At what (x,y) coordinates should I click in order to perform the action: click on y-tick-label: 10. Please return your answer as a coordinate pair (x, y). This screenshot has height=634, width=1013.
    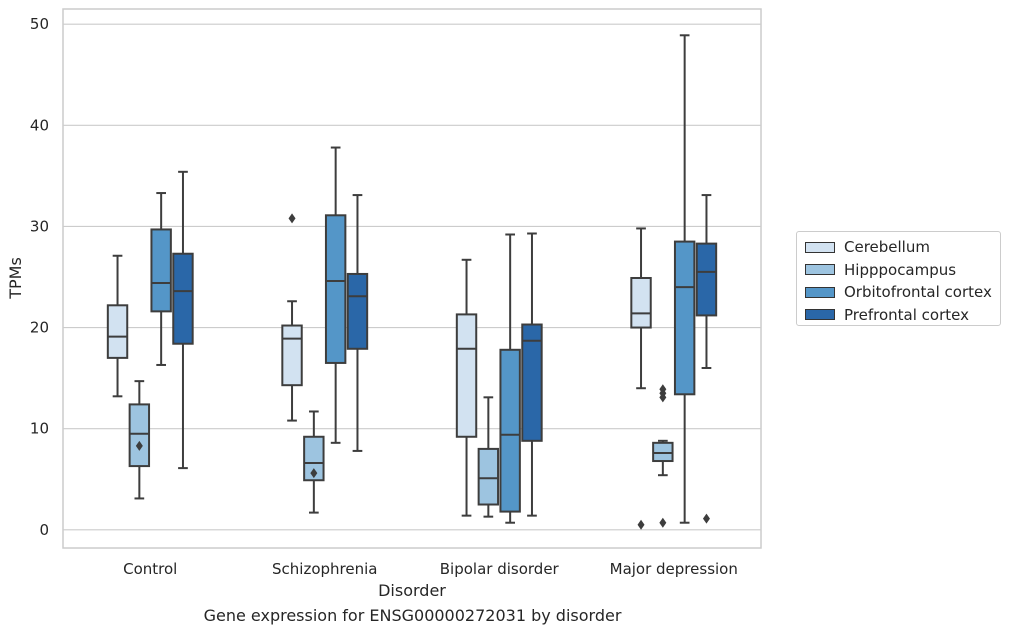
    Looking at the image, I should click on (39, 429).